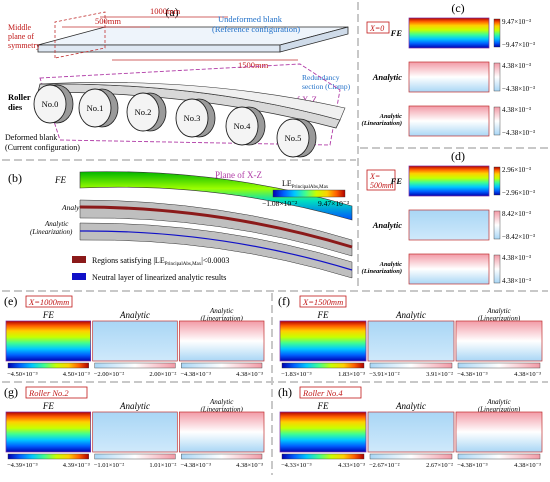 The height and width of the screenshot is (482, 550). What do you see at coordinates (376, 28) in the screenshot?
I see `svg-text: X=0` at bounding box center [376, 28].